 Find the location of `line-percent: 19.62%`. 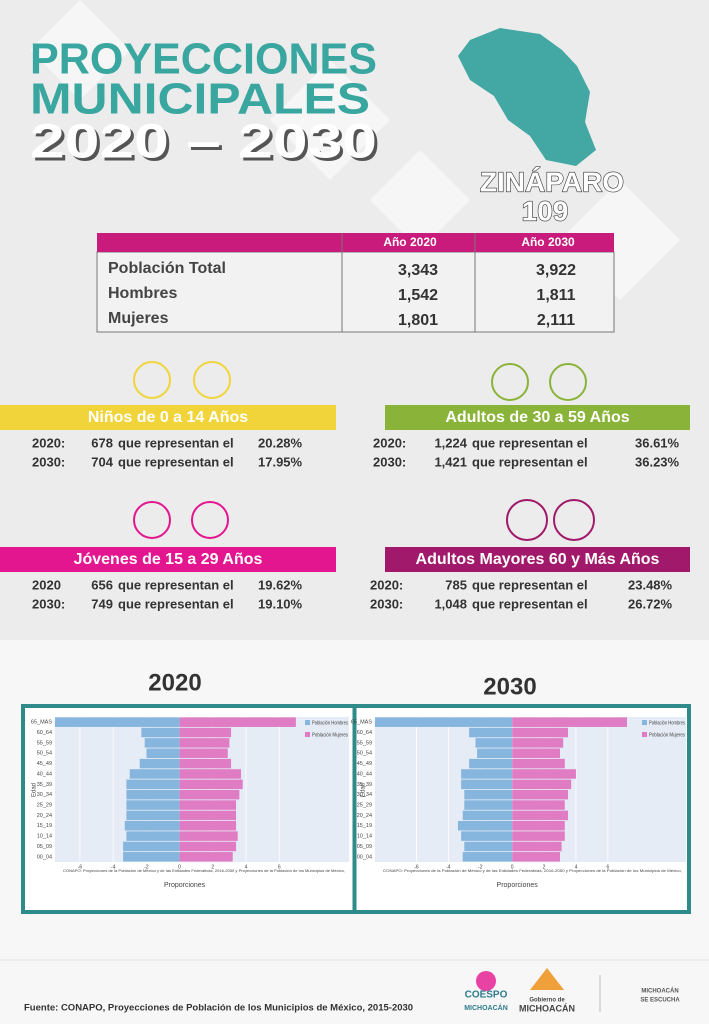

line-percent: 19.62% is located at coordinates (280, 584).